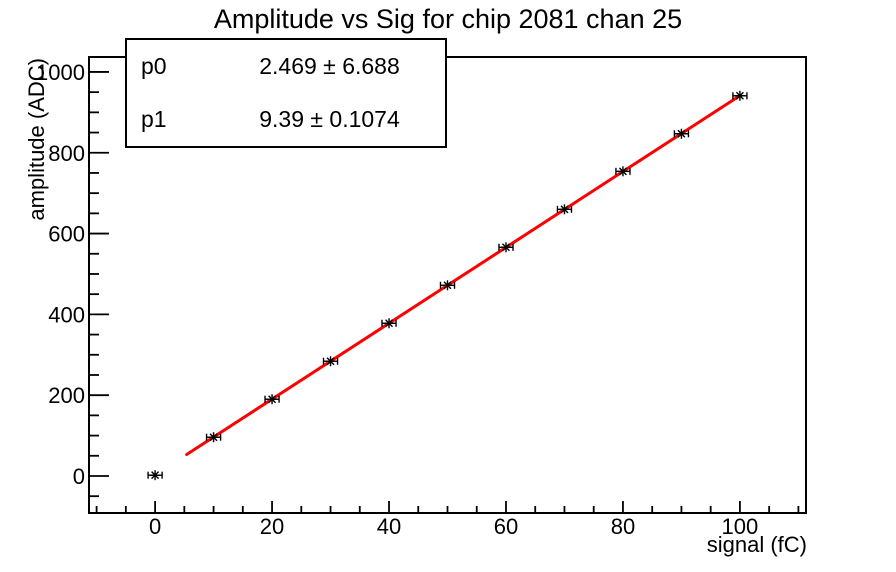  I want to click on fit-param-p1-value: 9.39 ± 0.1074, so click(329, 119).